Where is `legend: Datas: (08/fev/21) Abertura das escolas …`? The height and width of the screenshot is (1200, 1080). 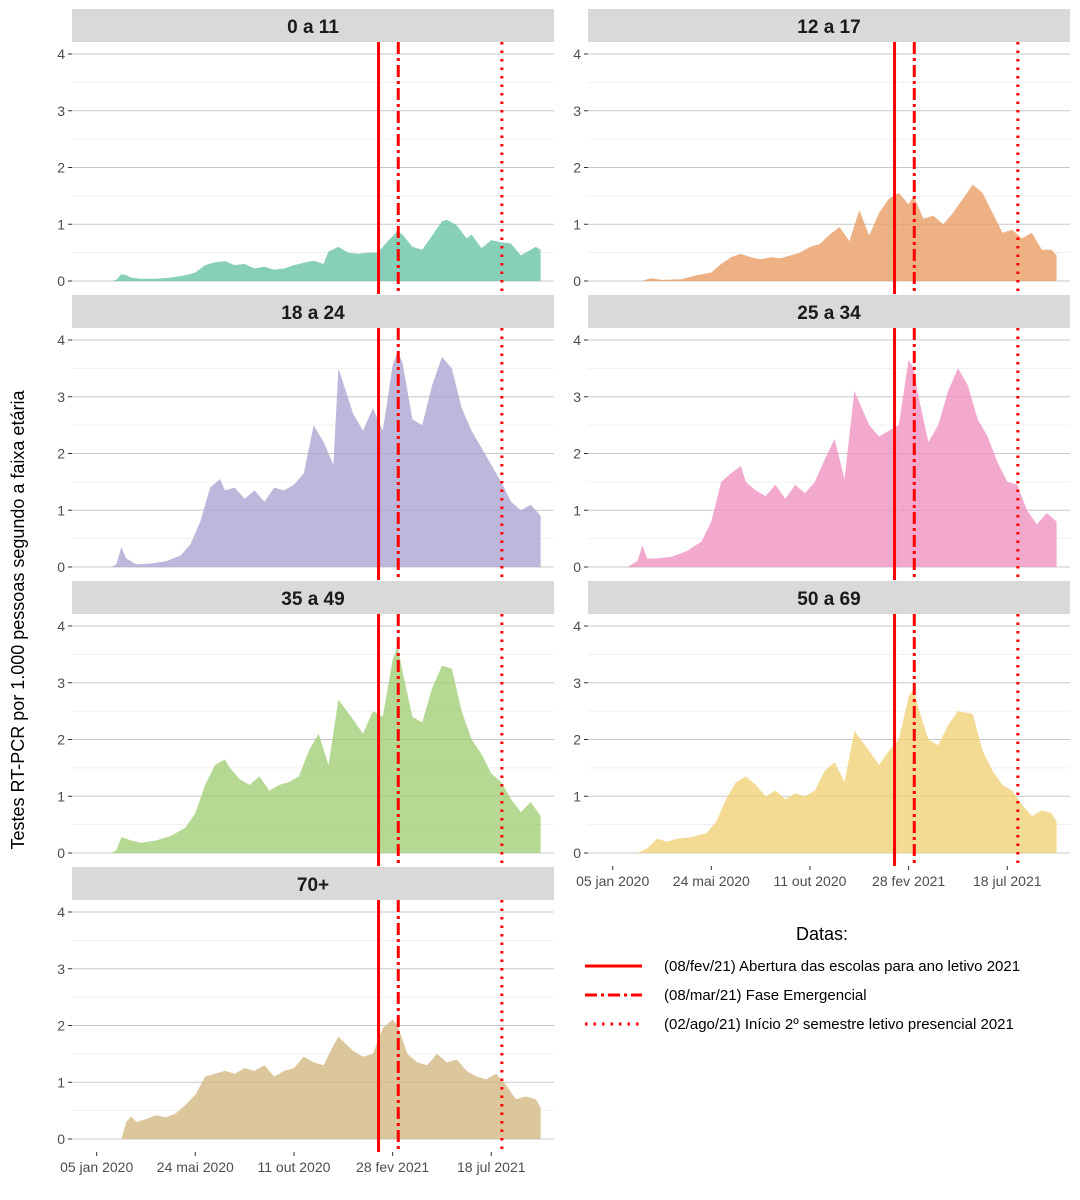 legend: Datas: (08/fev/21) Abertura das escolas … is located at coordinates (802, 978).